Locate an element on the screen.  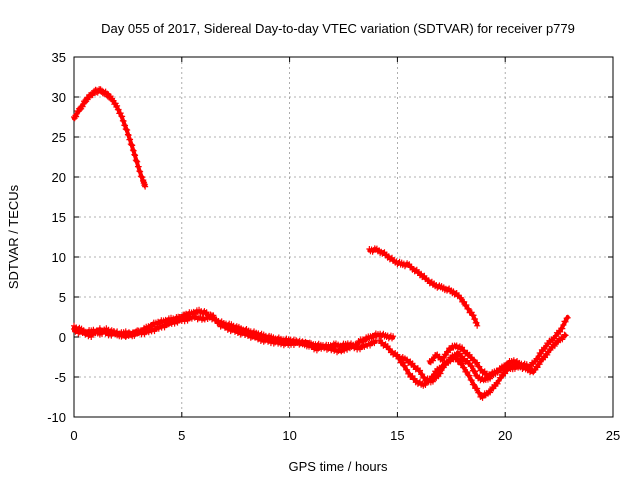
x-tick-label: 0 is located at coordinates (73, 435).